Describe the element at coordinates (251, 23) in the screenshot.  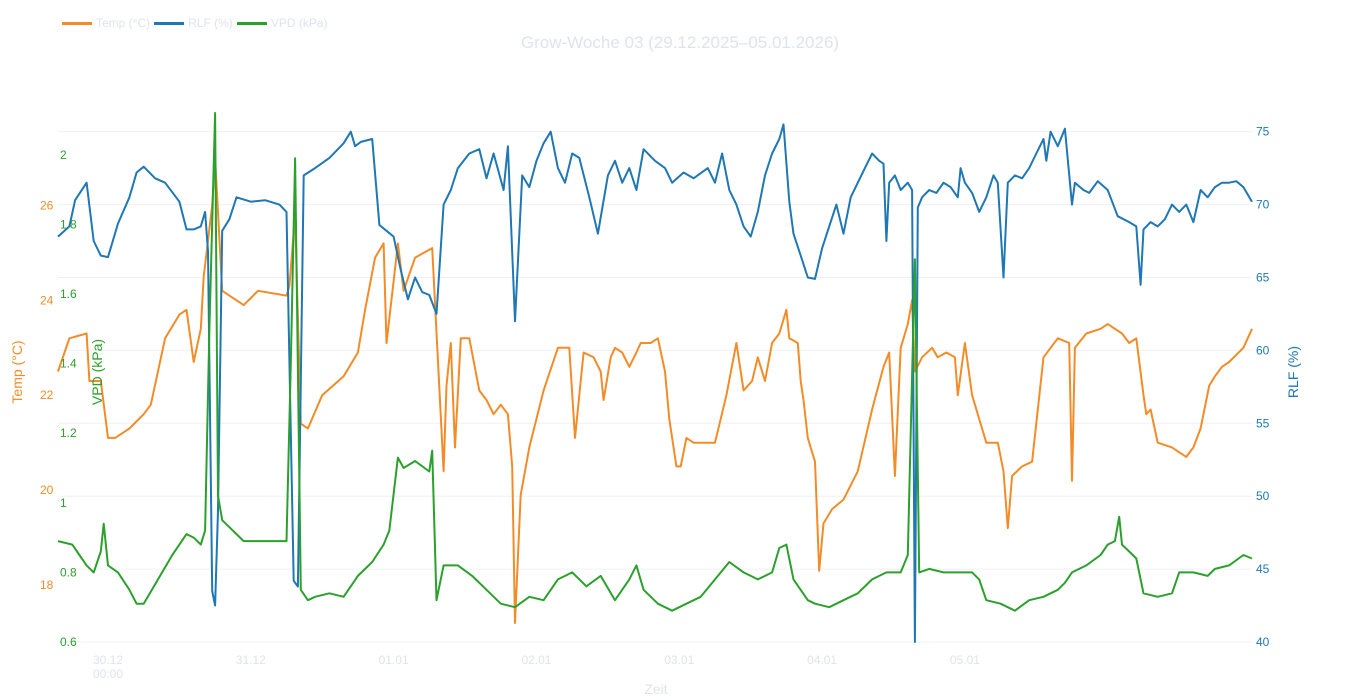
I see `legend-swatch-vpd` at that location.